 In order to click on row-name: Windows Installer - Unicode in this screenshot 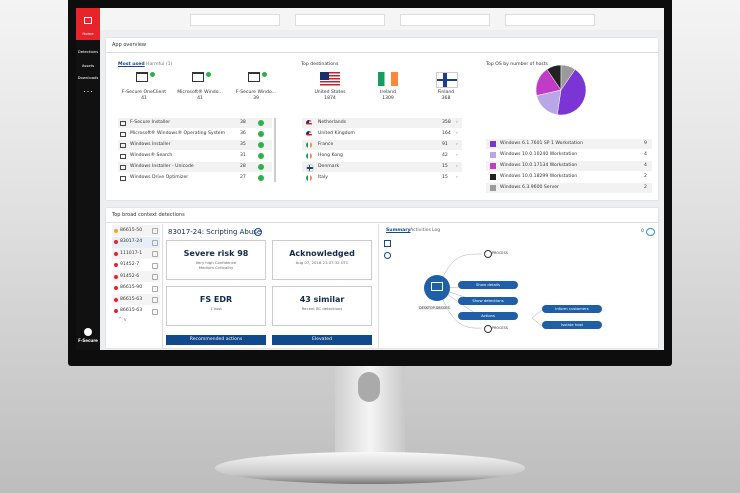, I will do `click(162, 166)`.